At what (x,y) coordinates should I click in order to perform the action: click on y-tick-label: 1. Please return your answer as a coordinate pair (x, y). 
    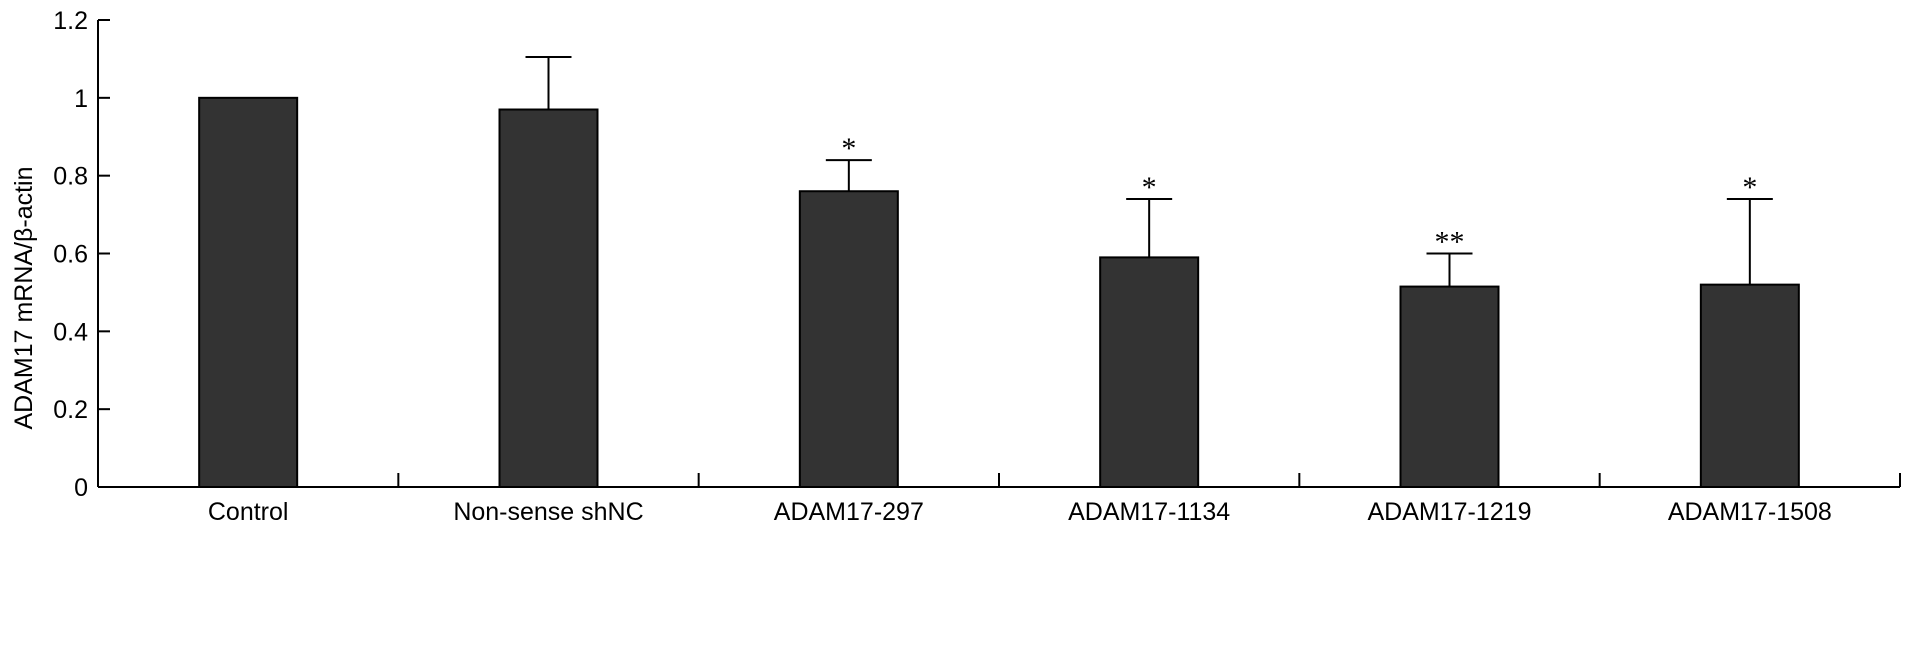
    Looking at the image, I should click on (81, 99).